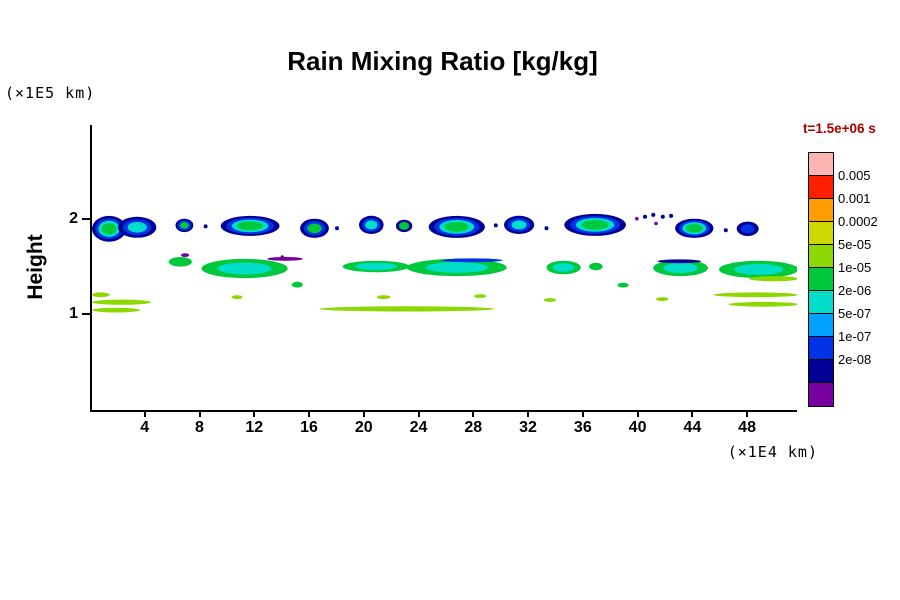 This screenshot has height=600, width=900. I want to click on x-axis-unit-label: (×1E4 km), so click(772, 452).